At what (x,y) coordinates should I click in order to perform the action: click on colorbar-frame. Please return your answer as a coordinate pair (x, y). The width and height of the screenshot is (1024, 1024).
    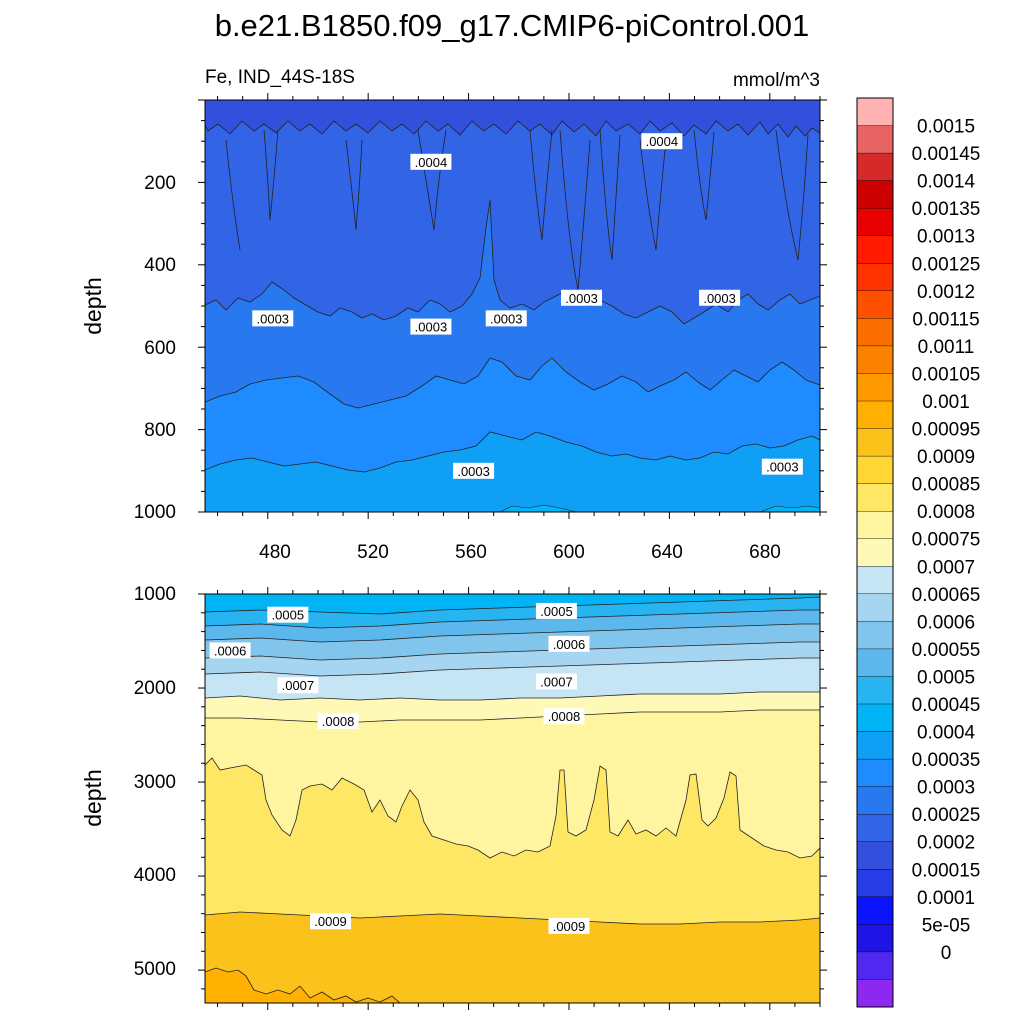
    Looking at the image, I should click on (875, 552).